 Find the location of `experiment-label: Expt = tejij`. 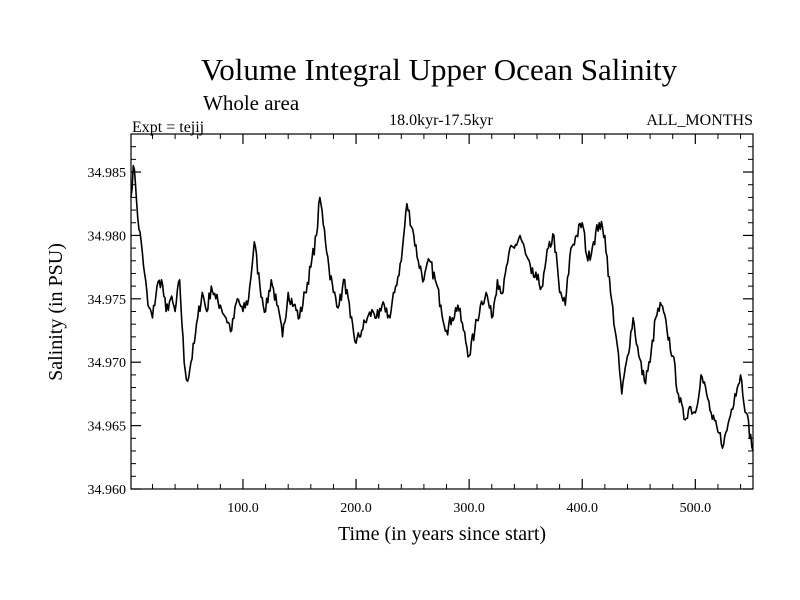

experiment-label: Expt = tejij is located at coordinates (168, 127).